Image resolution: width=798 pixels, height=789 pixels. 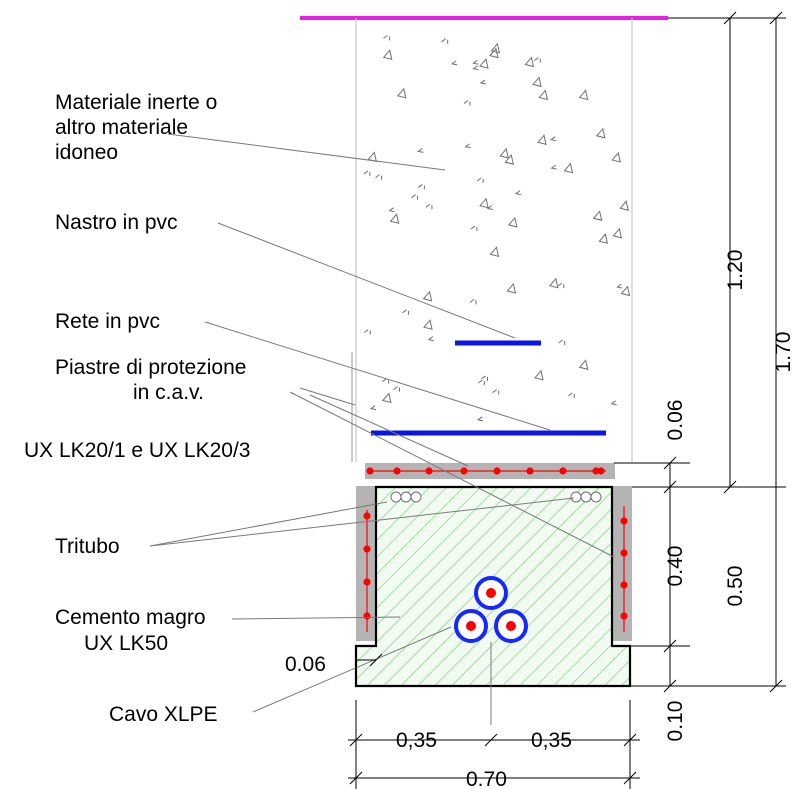 What do you see at coordinates (675, 566) in the screenshot?
I see `dim-inner-height: 0.40` at bounding box center [675, 566].